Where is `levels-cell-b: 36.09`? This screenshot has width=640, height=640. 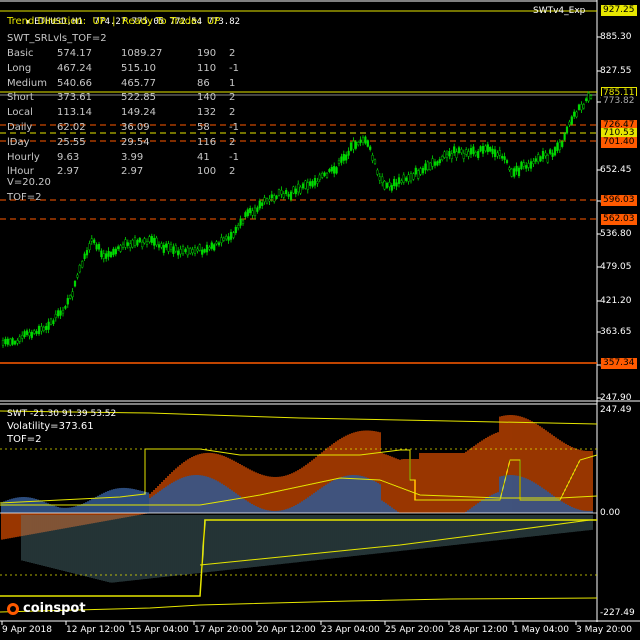
levels-cell-b: 36.09 is located at coordinates (135, 127).